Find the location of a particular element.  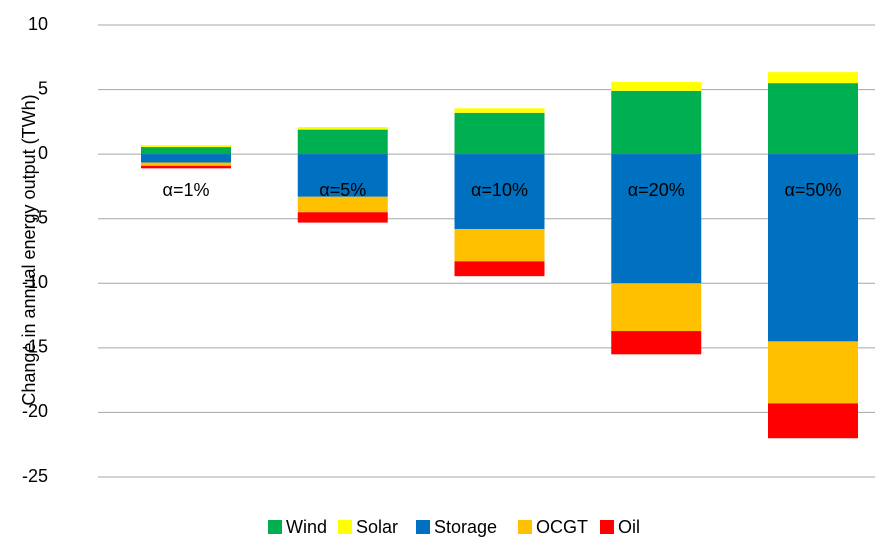

legend-label: Oil is located at coordinates (629, 527).